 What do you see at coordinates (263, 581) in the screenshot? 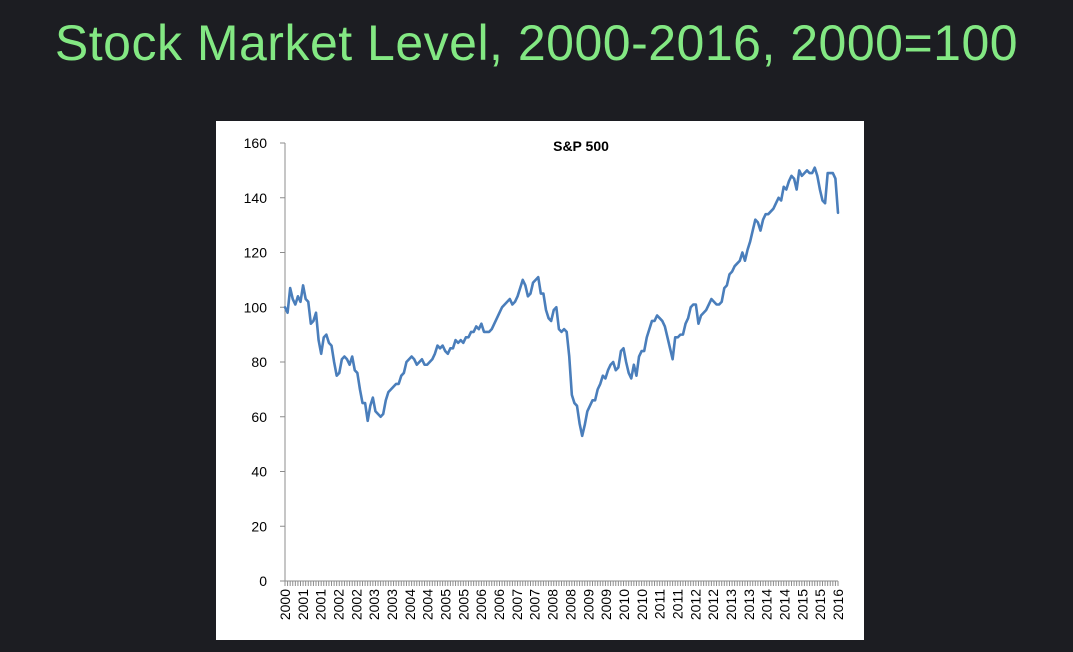
I see `y-tick-label: 0` at bounding box center [263, 581].